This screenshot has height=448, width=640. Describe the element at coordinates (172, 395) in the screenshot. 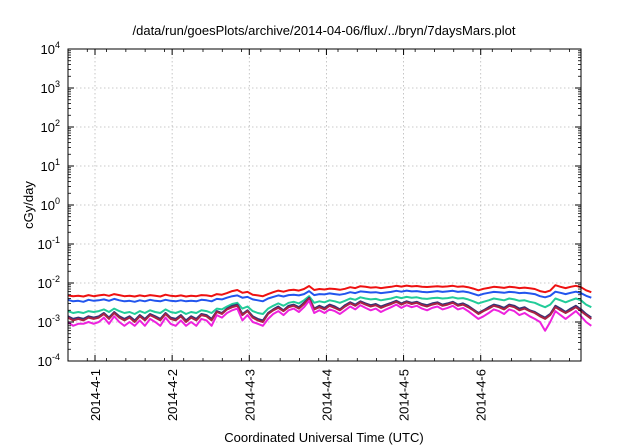

I see `x-tick-label: 2014-4-2` at that location.